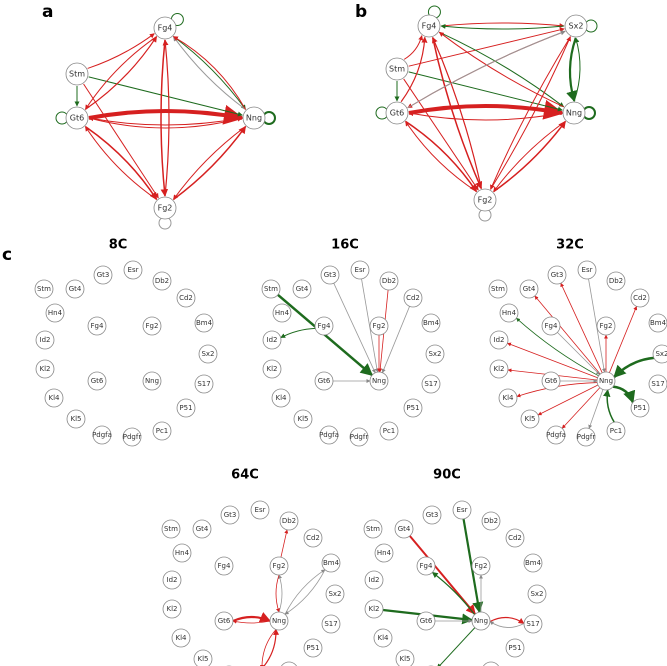 This screenshot has width=667, height=666. What do you see at coordinates (330, 624) in the screenshot?
I see `node-label: S17` at bounding box center [330, 624].